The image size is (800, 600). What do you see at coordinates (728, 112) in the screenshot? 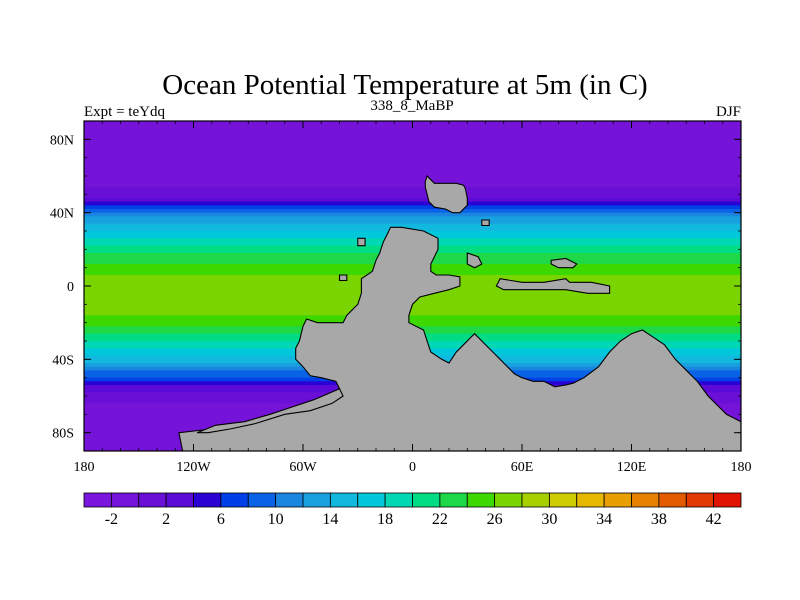
I see `subtitle-right: DJF` at bounding box center [728, 112].